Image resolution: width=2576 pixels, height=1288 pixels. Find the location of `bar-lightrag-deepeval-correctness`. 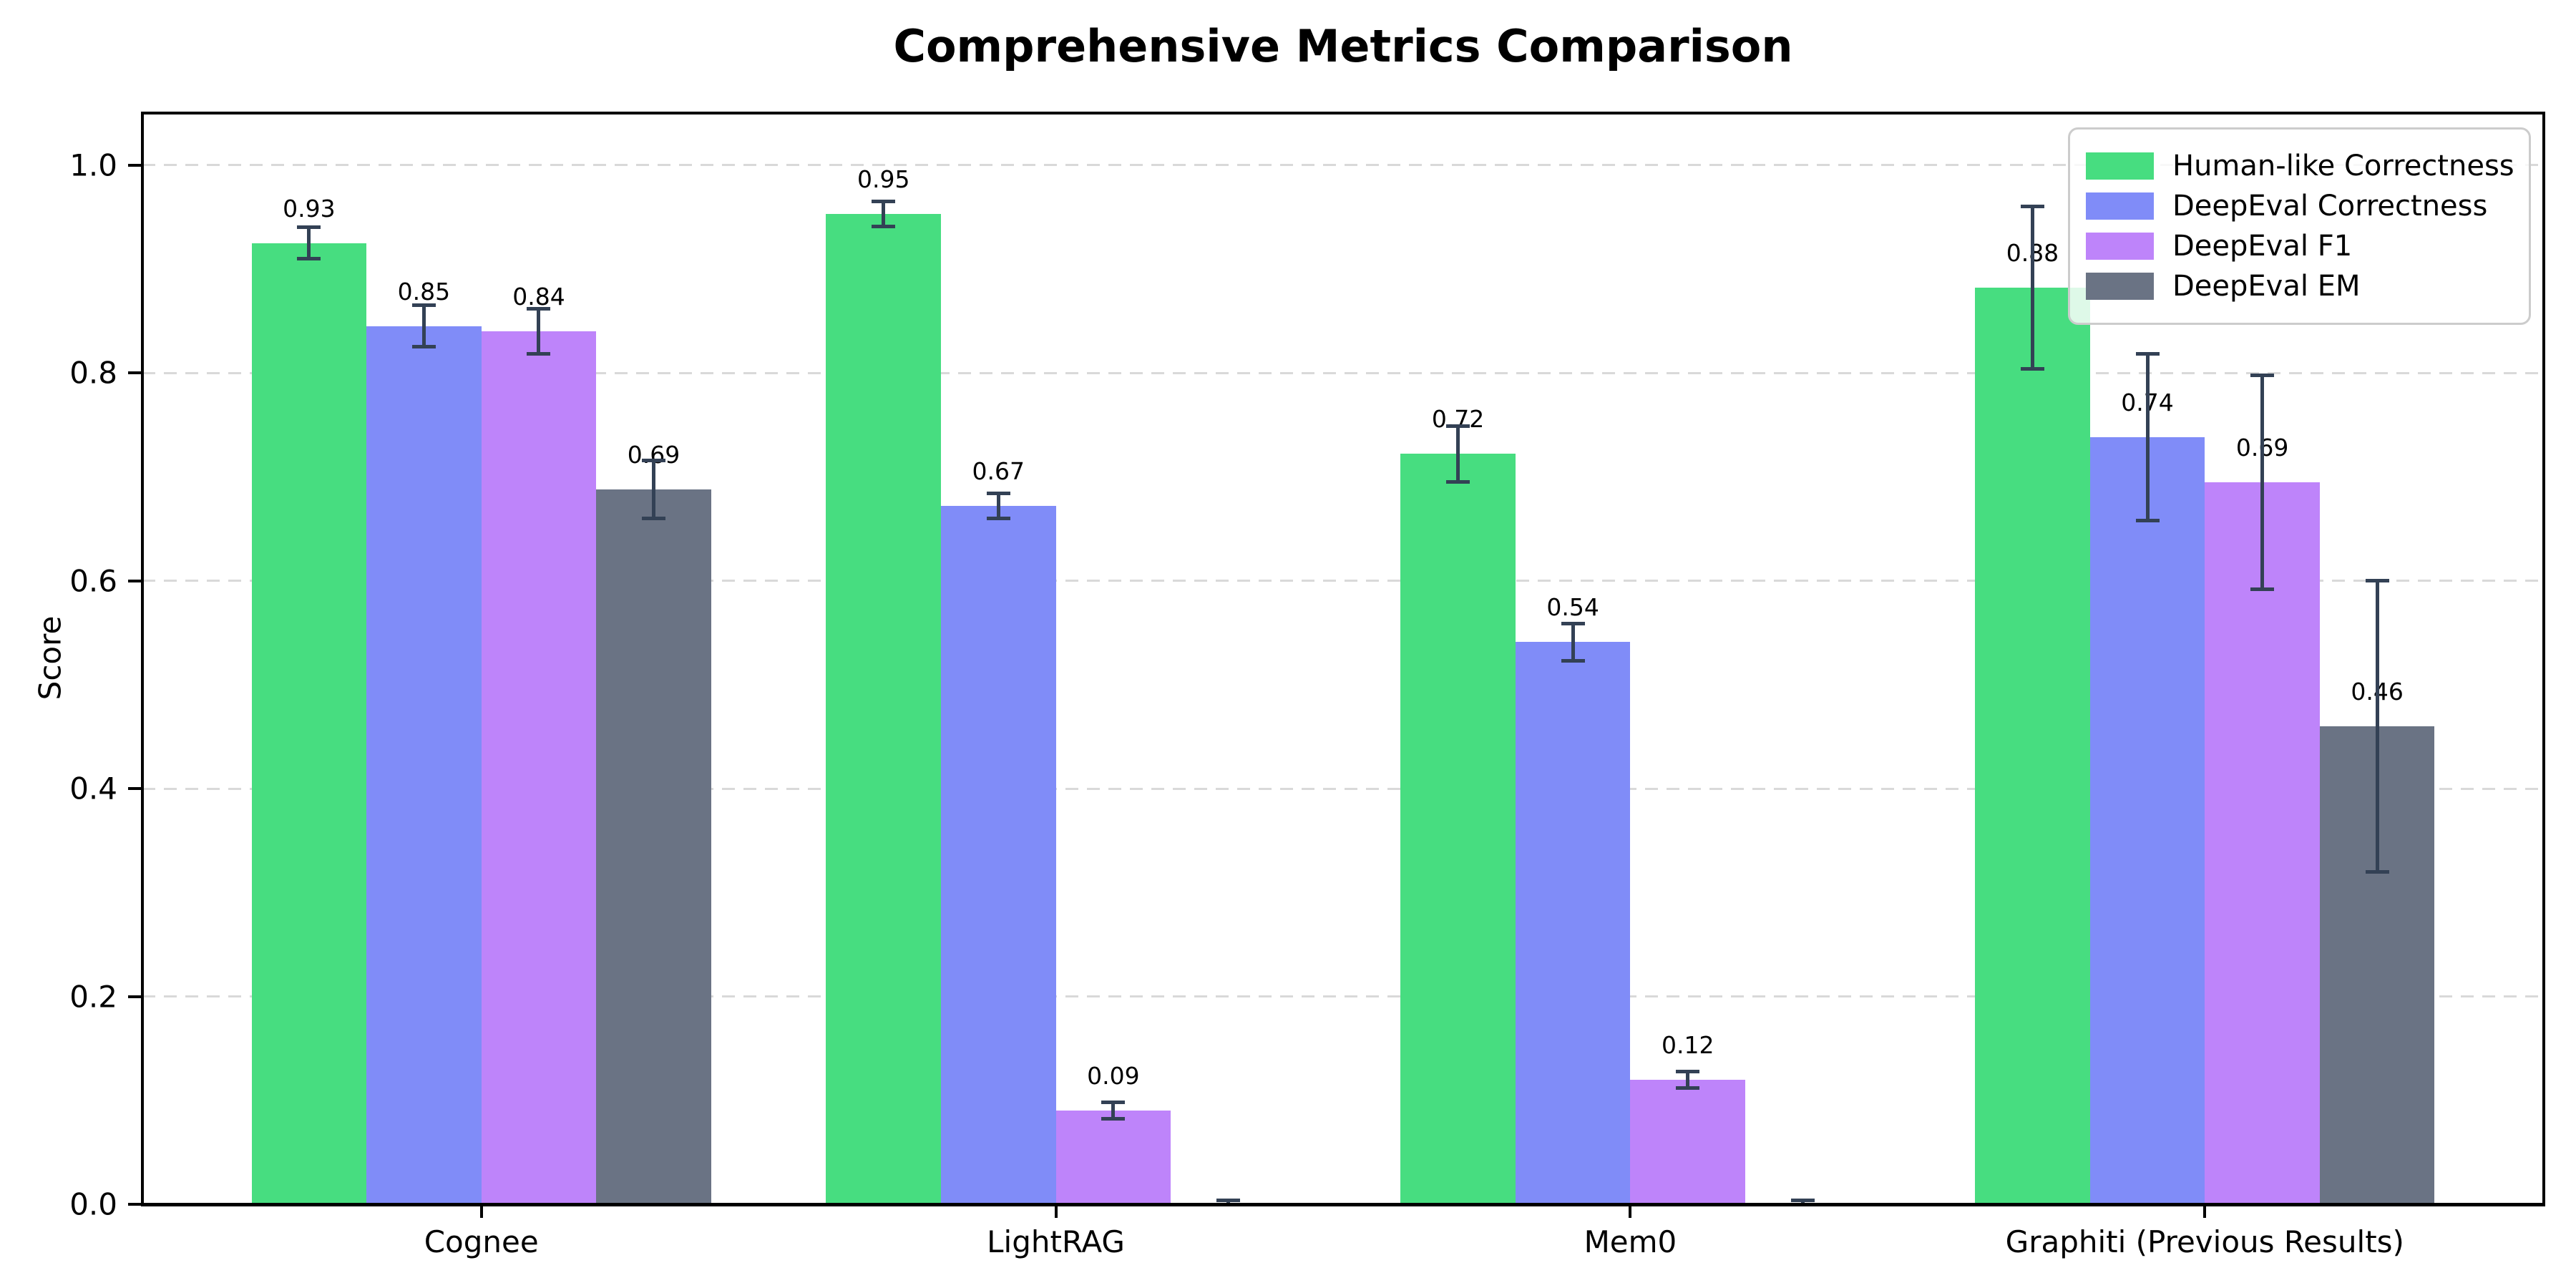

bar-lightrag-deepeval-correctness is located at coordinates (998, 855).